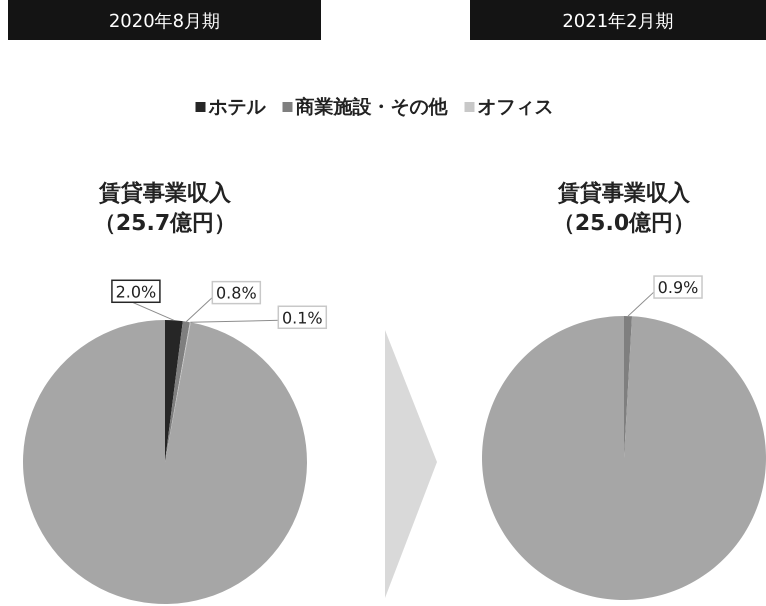  What do you see at coordinates (618, 21) in the screenshot?
I see `chart-title: 2021年2月期` at bounding box center [618, 21].